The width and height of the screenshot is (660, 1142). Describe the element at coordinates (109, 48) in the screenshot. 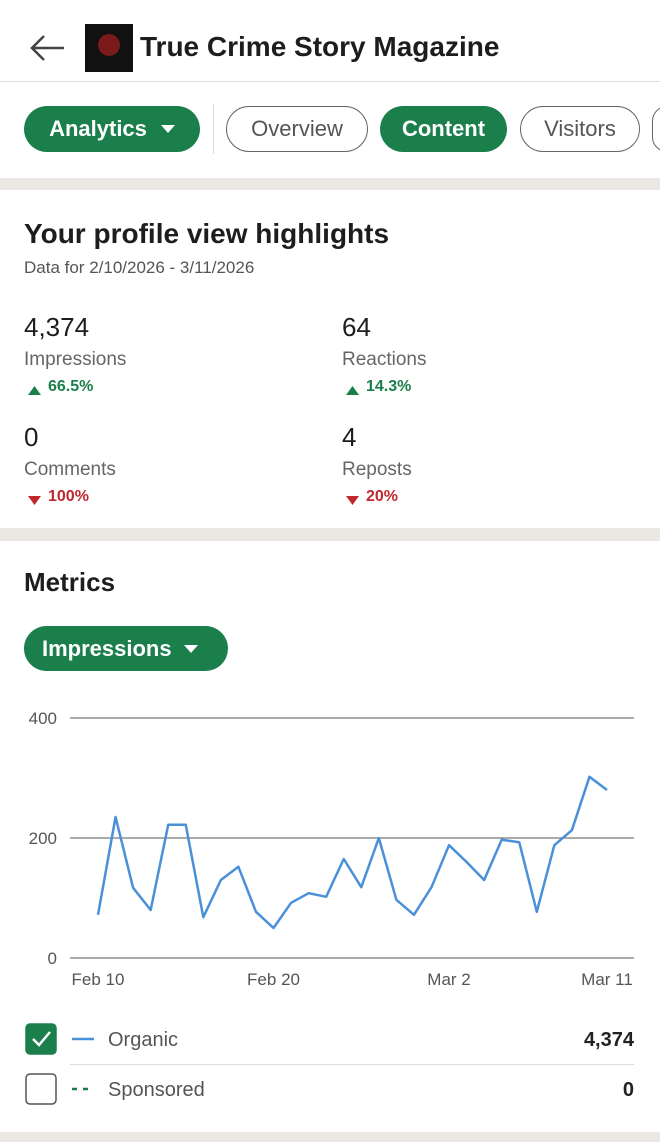

I see `logo` at that location.